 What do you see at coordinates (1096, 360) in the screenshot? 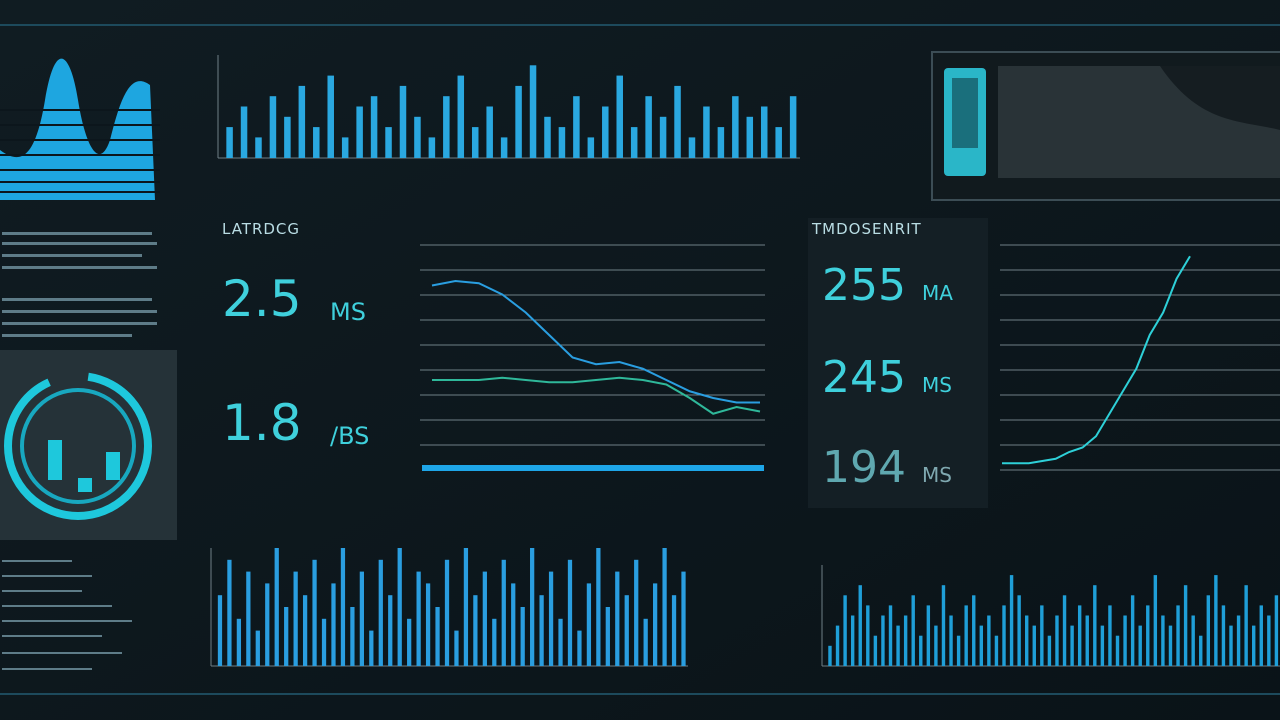
I see `line` at bounding box center [1096, 360].